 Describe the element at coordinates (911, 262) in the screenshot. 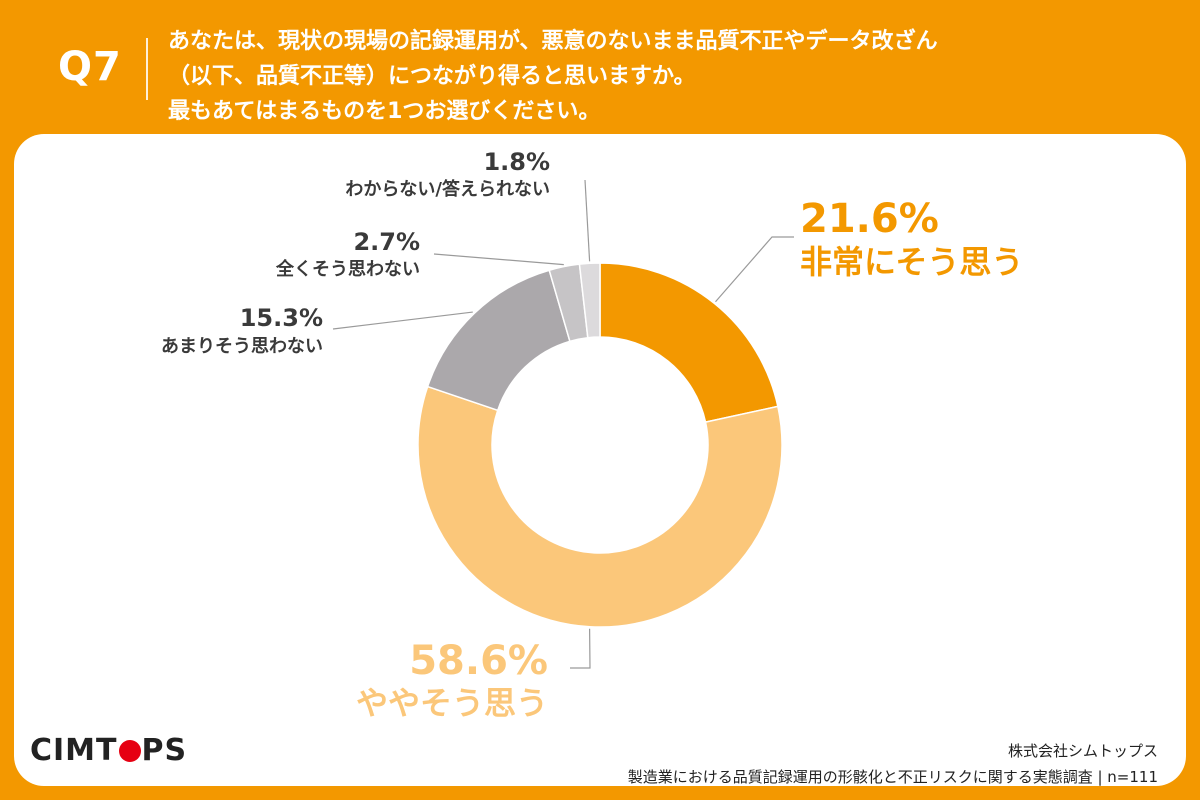

I see `category-label-1: 非常にそう思う` at that location.